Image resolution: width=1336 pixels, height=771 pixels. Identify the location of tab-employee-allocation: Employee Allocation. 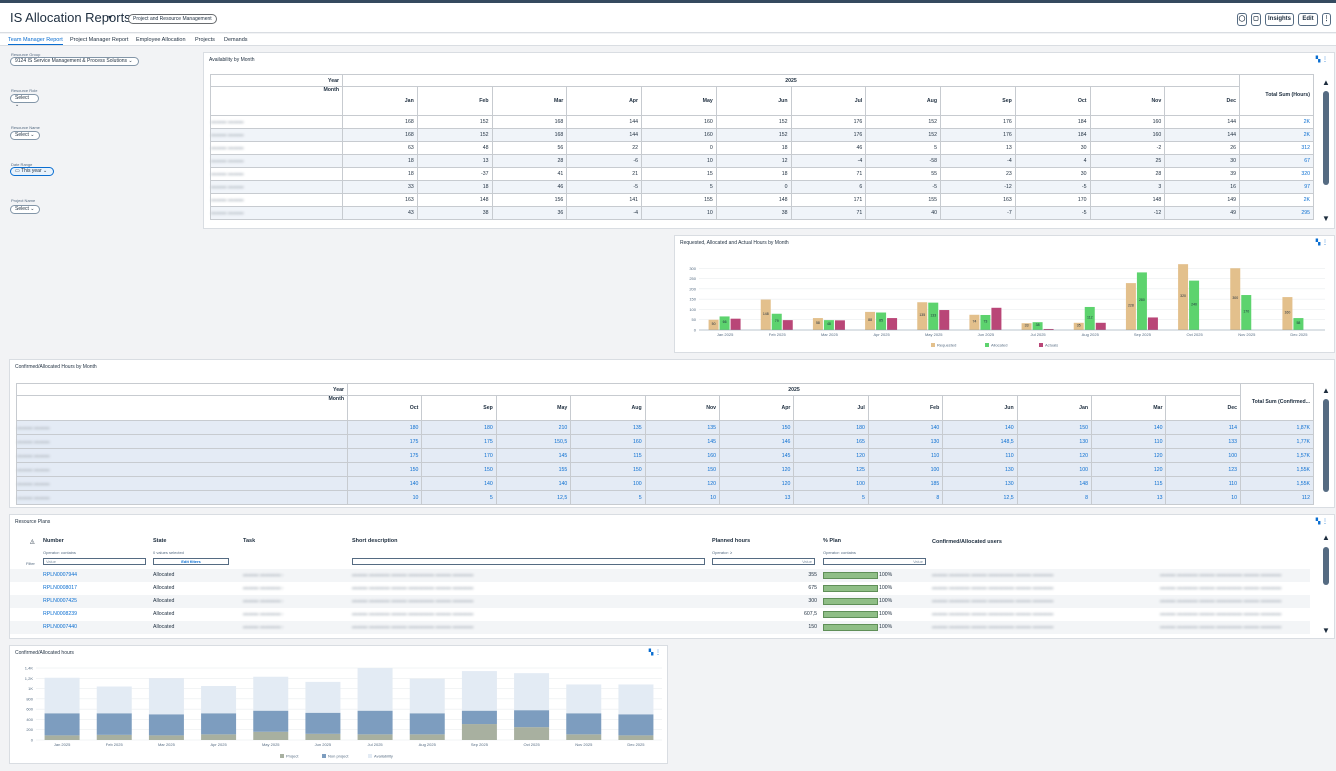
(161, 40).